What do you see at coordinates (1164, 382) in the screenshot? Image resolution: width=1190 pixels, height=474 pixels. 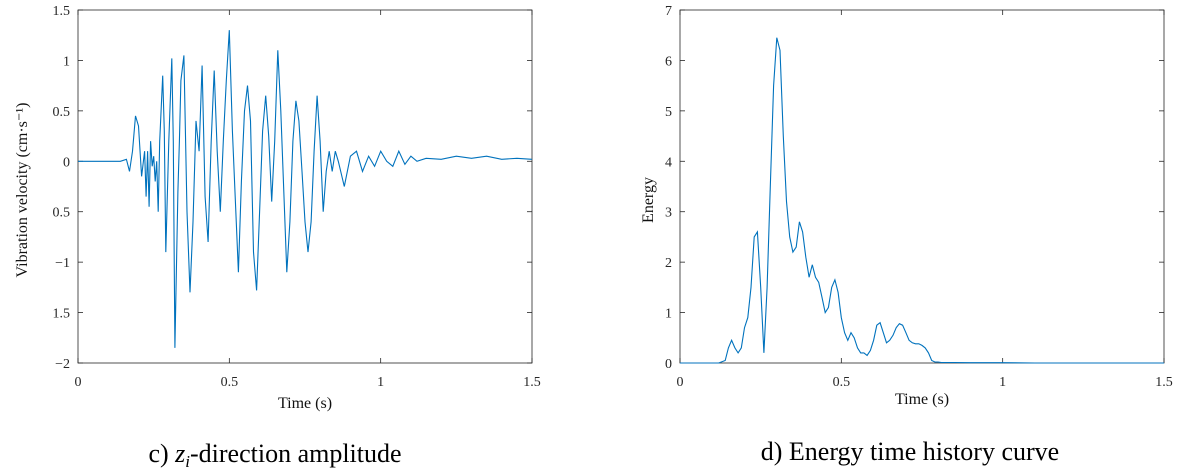 I see `chart-d-xtick-label: 1.5` at bounding box center [1164, 382].